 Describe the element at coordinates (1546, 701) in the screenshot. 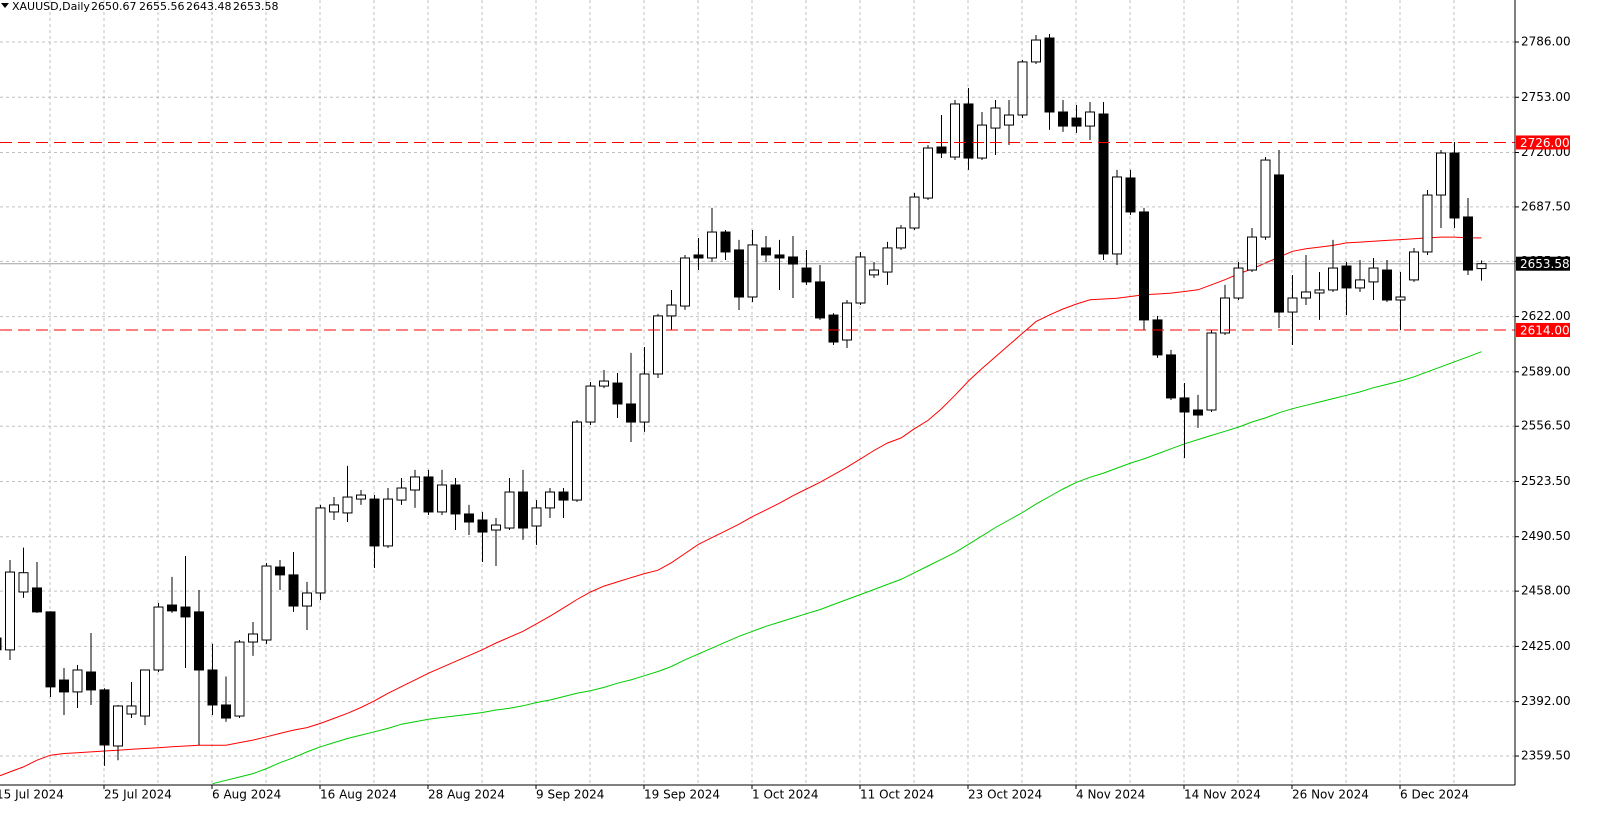

I see `y-tick-label: 2392.00` at that location.